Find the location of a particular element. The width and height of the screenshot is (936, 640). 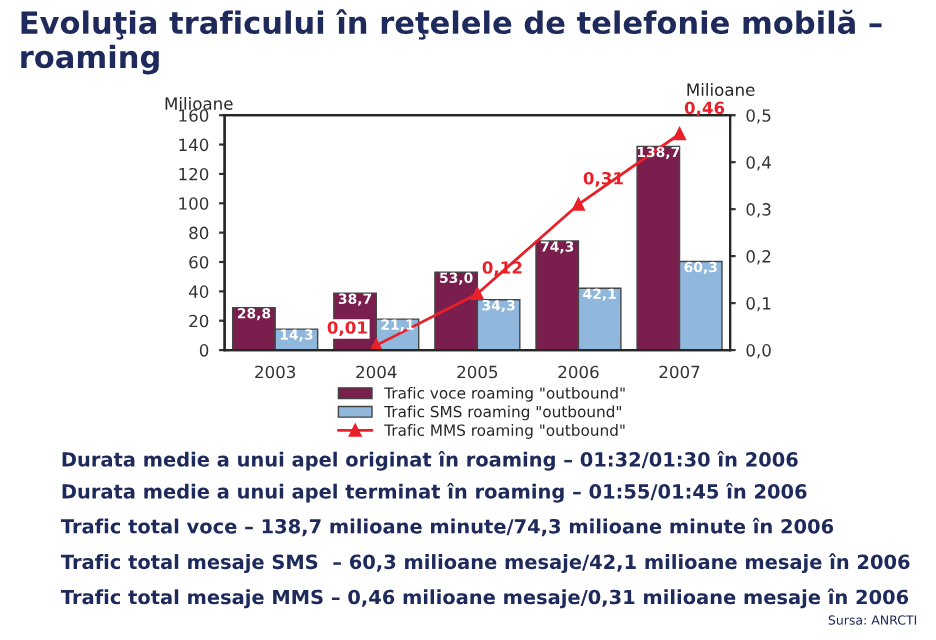

y2-tick-label: 0,2 is located at coordinates (758, 257).